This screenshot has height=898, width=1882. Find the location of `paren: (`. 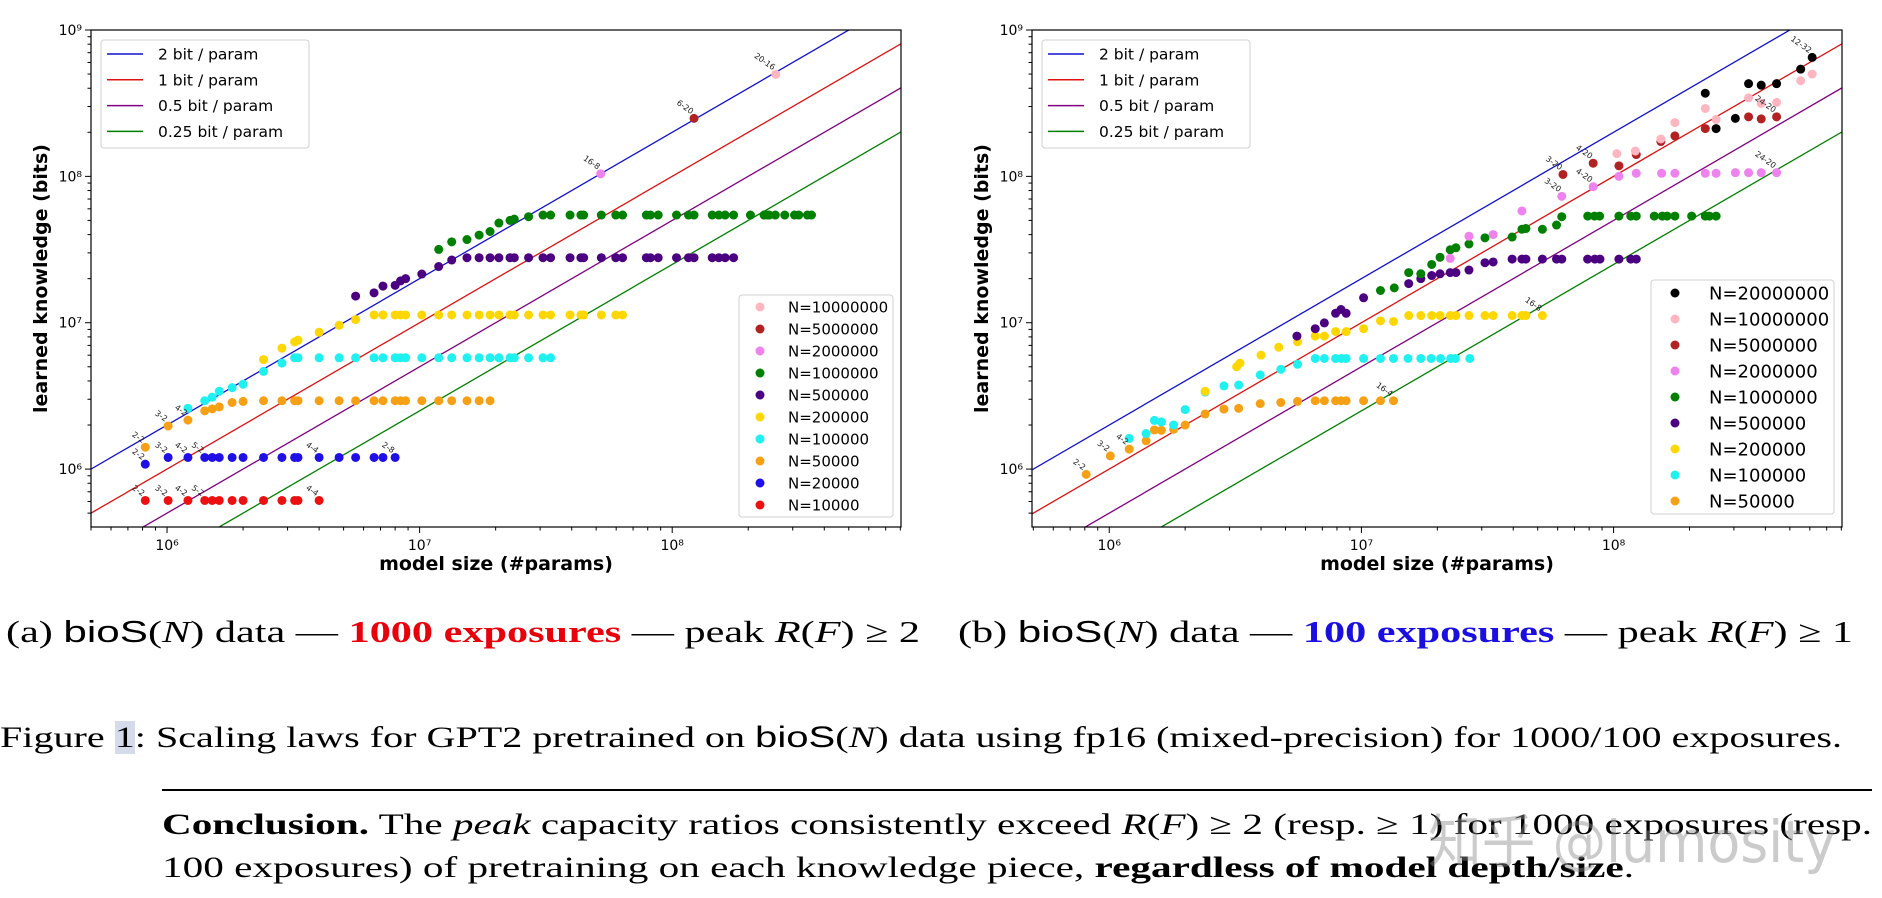

paren: ( is located at coordinates (1109, 631).